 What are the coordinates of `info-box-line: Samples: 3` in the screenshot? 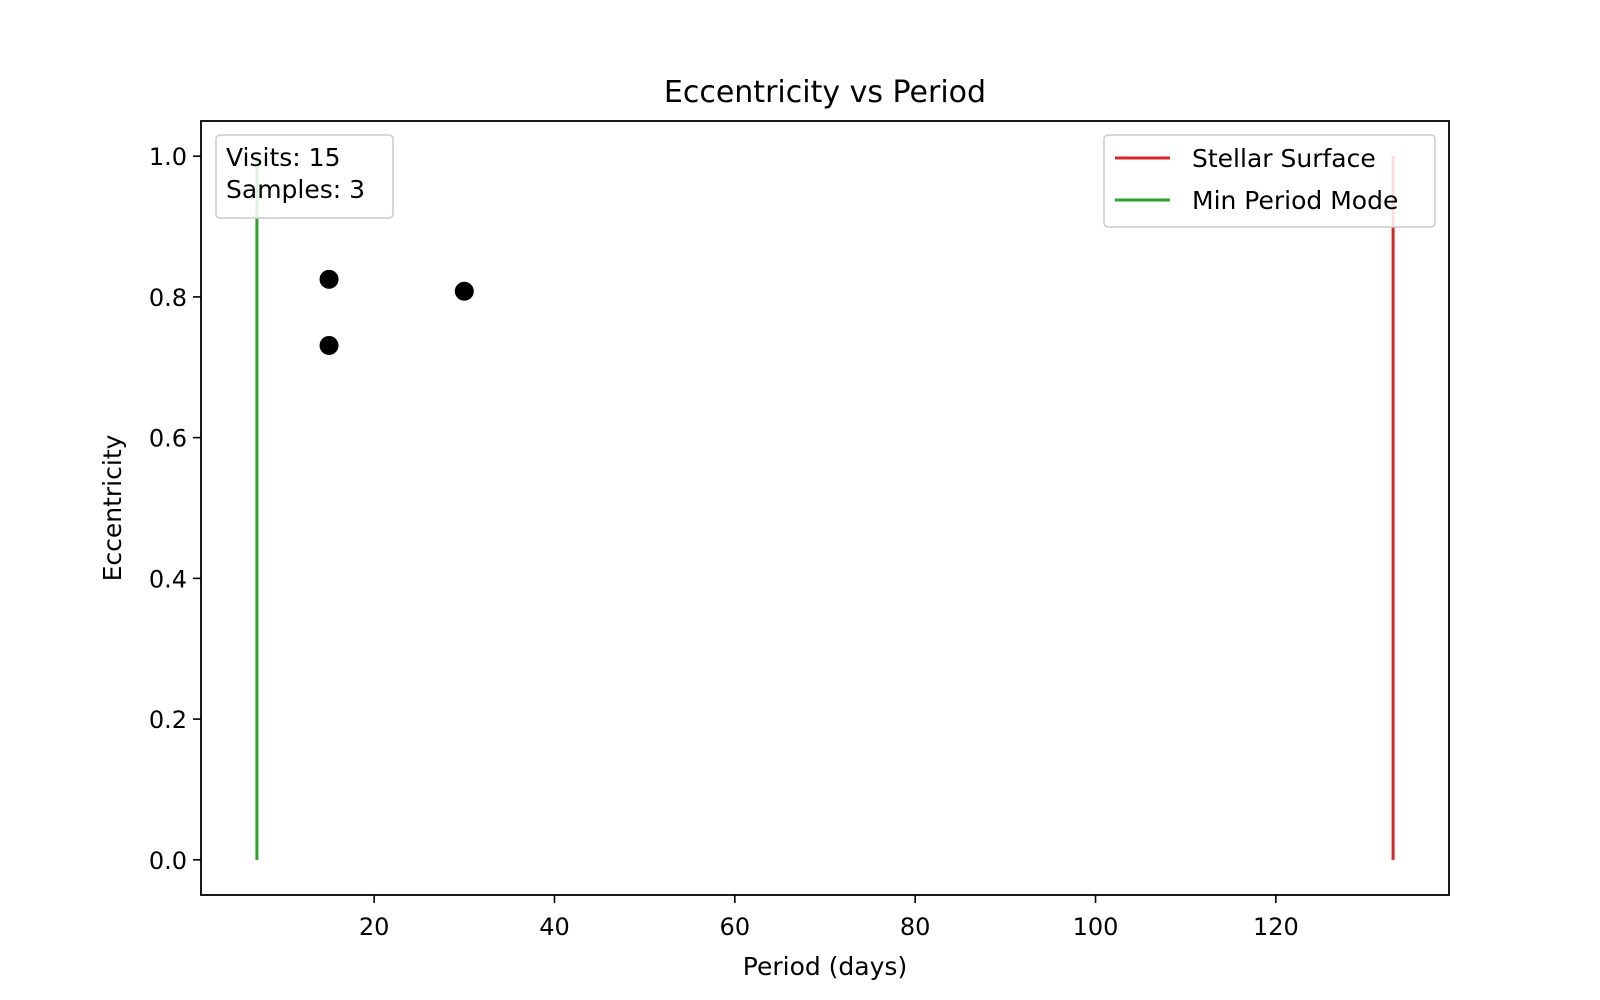 It's located at (295, 189).